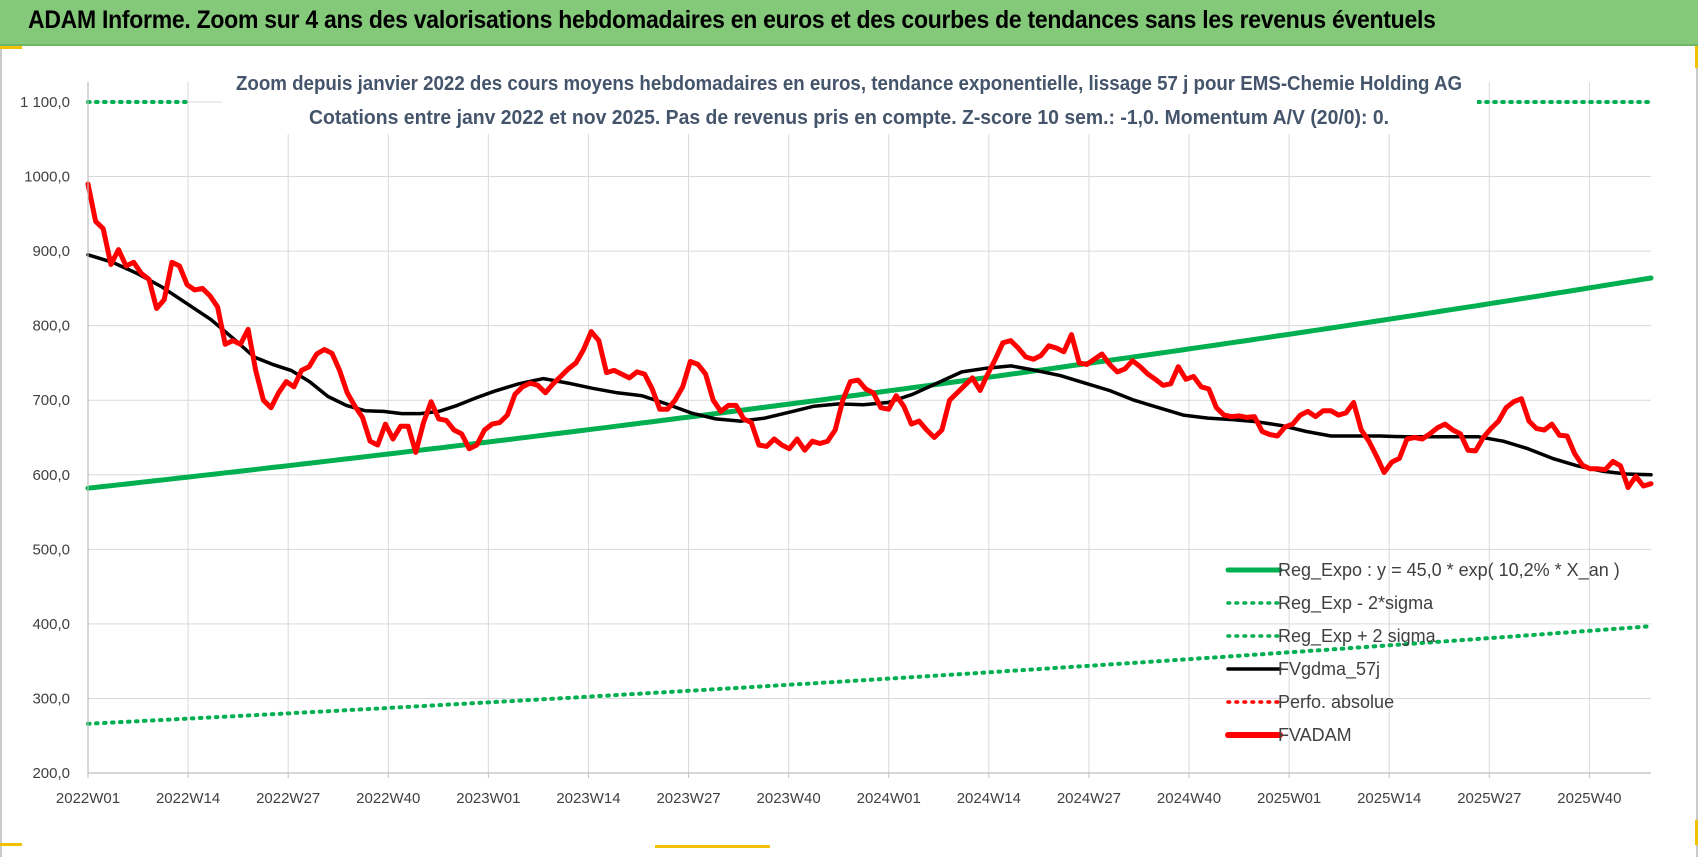  What do you see at coordinates (51, 624) in the screenshot?
I see `y-tick-label: 400,0` at bounding box center [51, 624].